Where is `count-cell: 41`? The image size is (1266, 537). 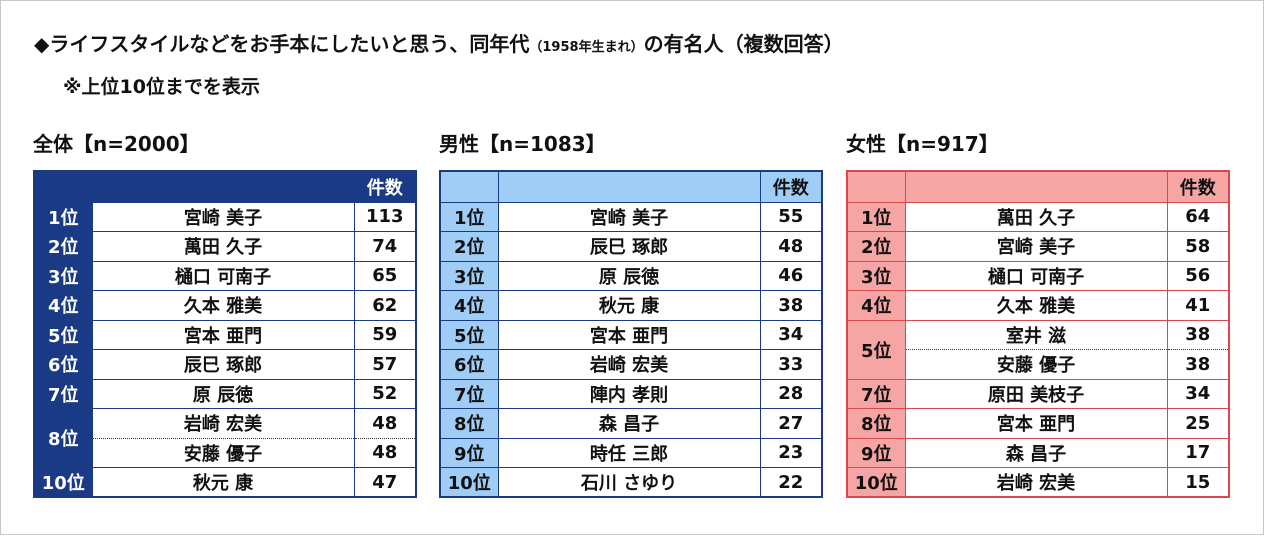 count-cell: 41 is located at coordinates (1198, 305).